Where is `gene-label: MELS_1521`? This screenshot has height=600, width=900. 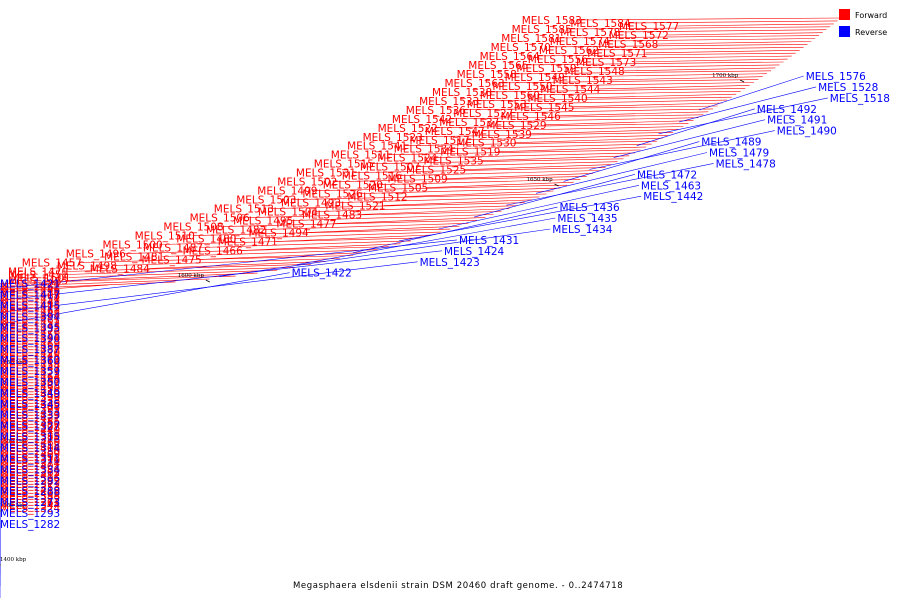 gene-label: MELS_1521 is located at coordinates (355, 207).